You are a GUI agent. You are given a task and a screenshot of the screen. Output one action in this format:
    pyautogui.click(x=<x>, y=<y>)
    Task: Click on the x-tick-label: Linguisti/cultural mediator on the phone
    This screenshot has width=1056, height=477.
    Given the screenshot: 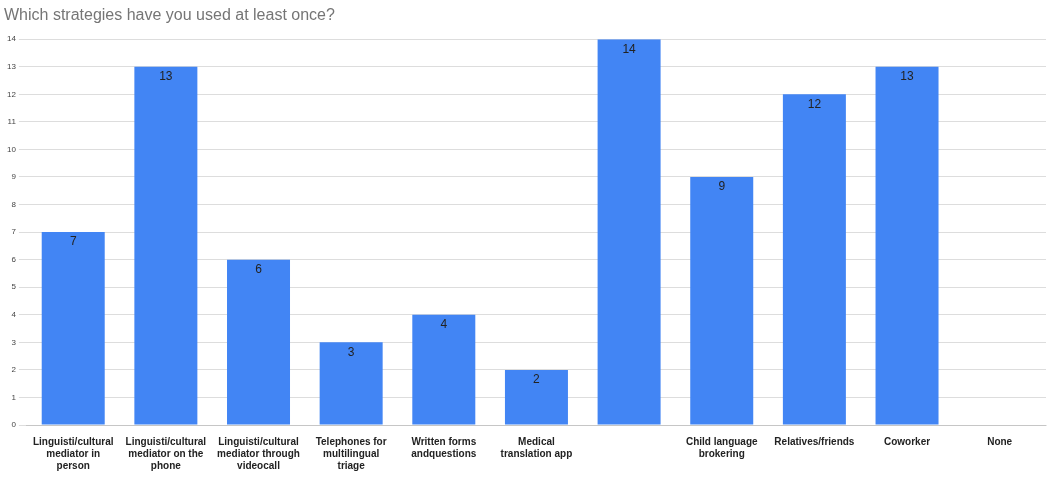 What is the action you would take?
    pyautogui.click(x=166, y=453)
    